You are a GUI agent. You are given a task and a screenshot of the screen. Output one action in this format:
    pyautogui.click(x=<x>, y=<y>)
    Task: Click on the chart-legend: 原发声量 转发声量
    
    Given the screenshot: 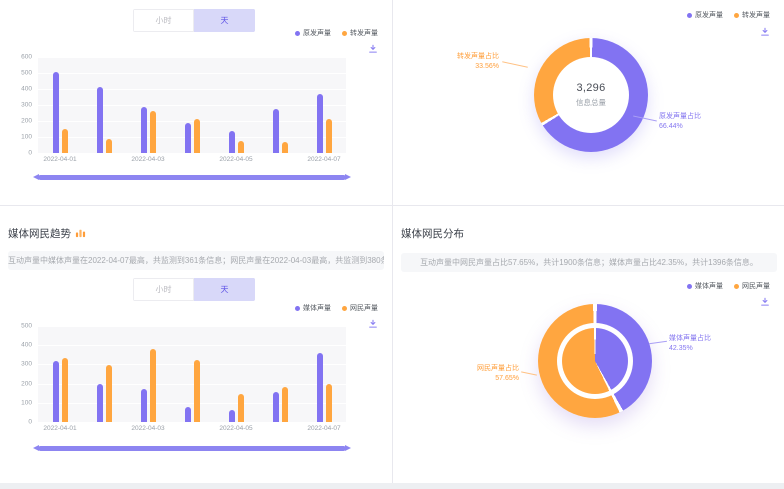 What is the action you would take?
    pyautogui.click(x=336, y=33)
    